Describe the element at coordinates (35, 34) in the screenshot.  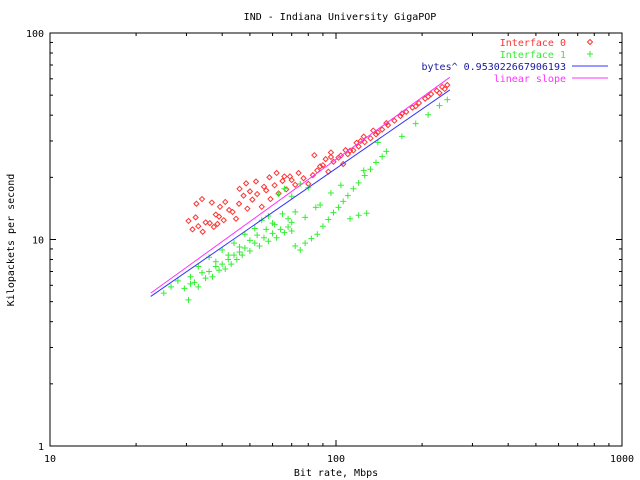
I see `y-tick-label: 100` at that location.